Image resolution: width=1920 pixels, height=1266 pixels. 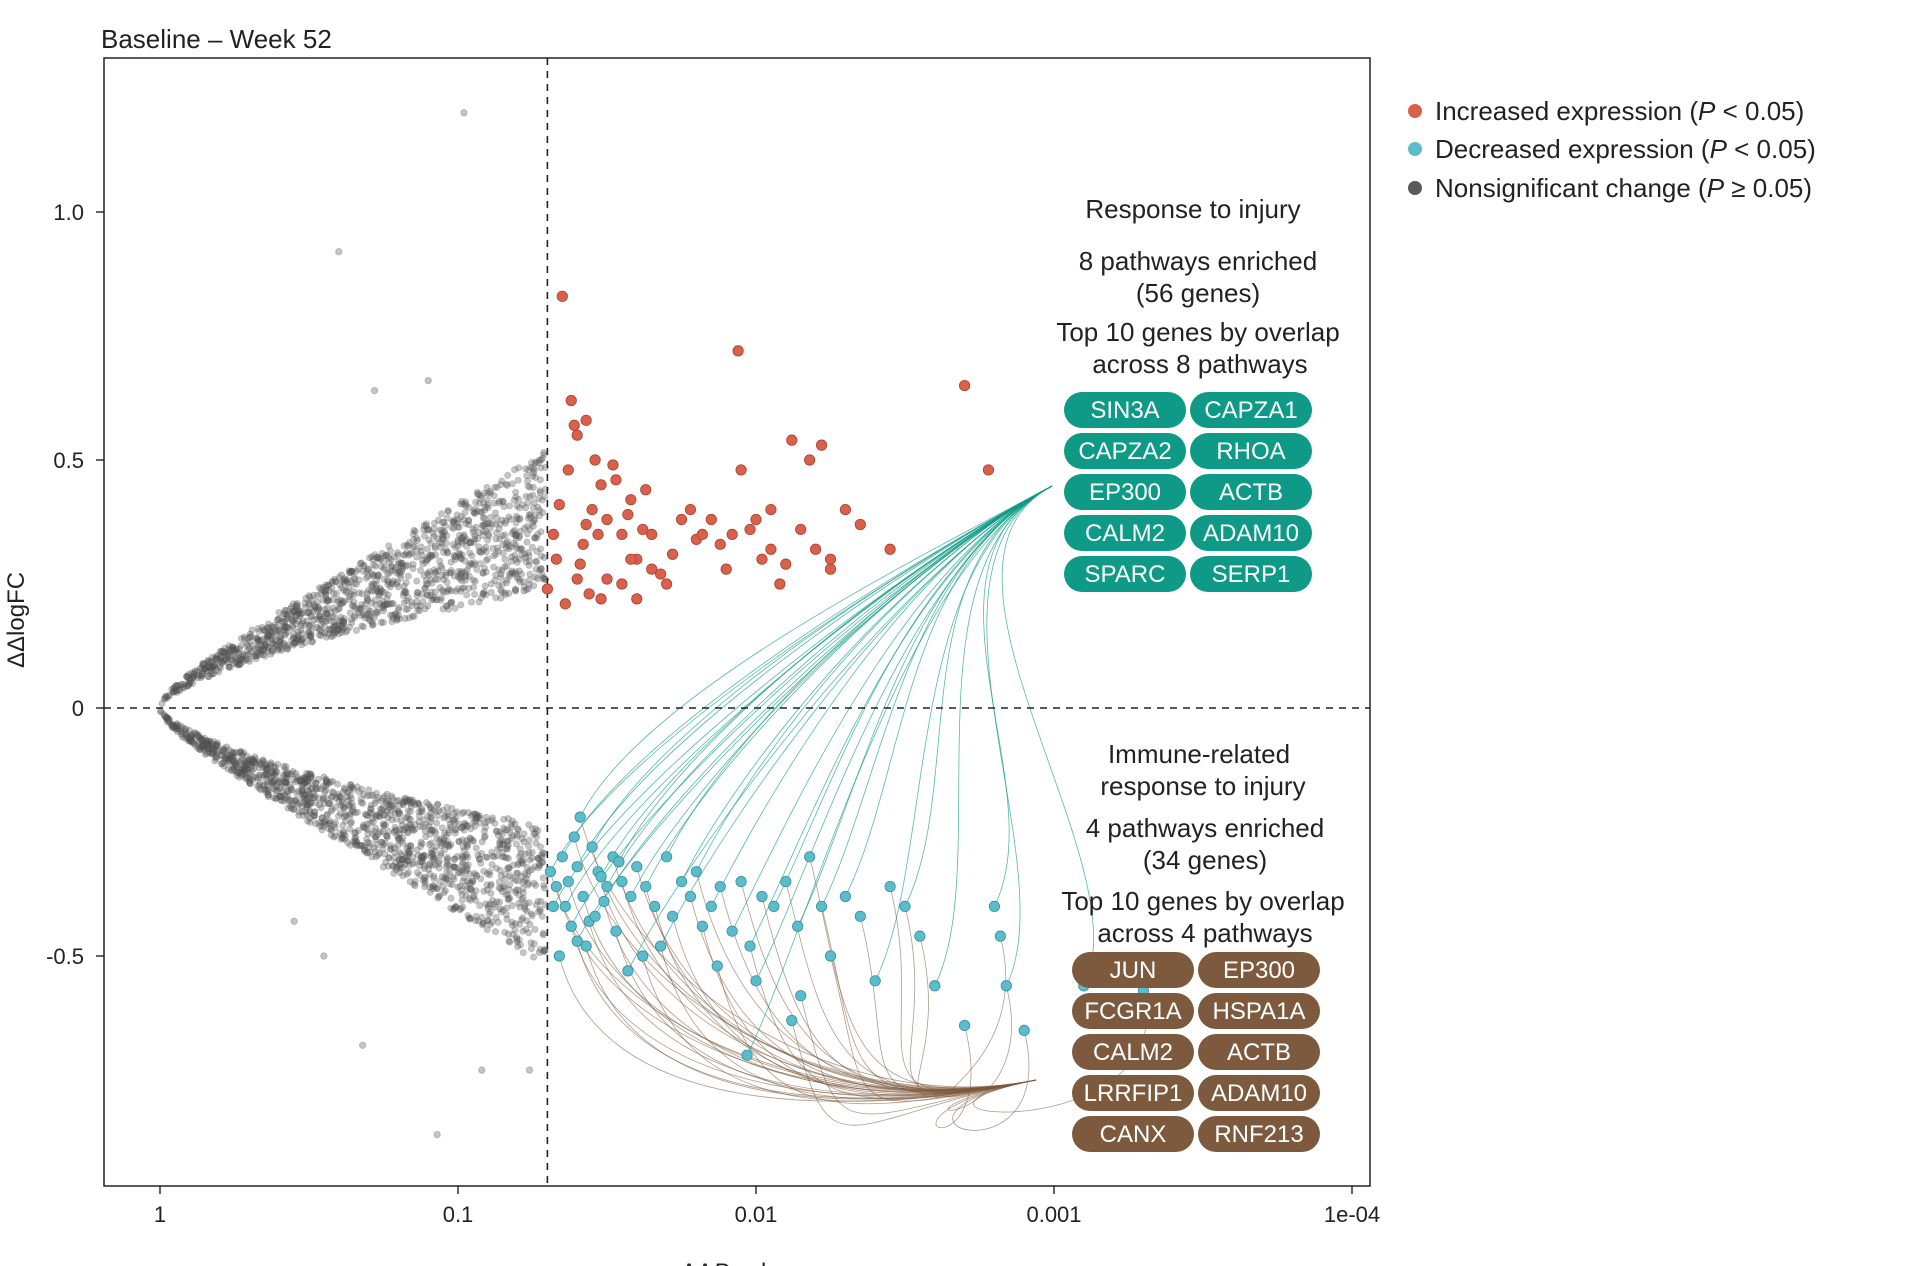 What do you see at coordinates (1197, 332) in the screenshot?
I see `annotation-top-line: Top 10 genes by overlap` at bounding box center [1197, 332].